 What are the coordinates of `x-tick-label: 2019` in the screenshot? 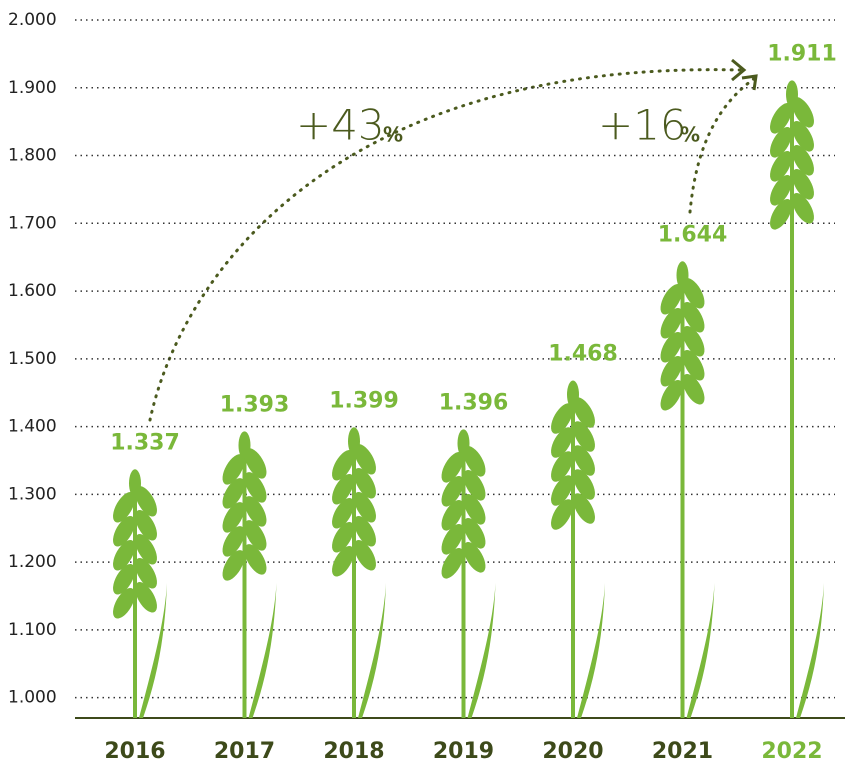 It's located at (463, 751).